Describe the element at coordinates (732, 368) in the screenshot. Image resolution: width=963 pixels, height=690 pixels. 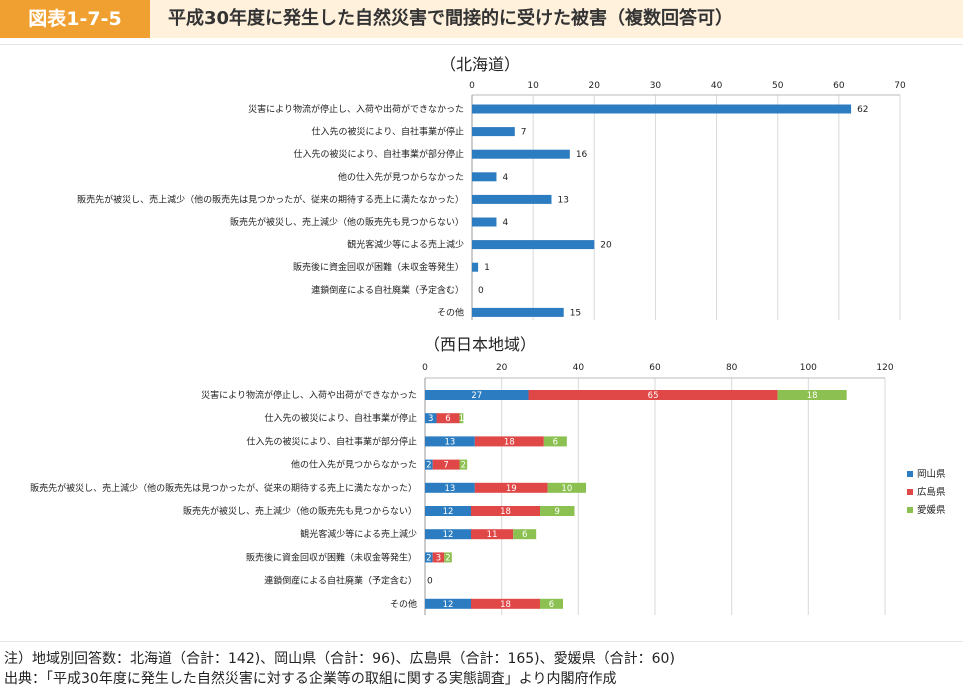
I see `chart-1-tick-label: 80` at that location.